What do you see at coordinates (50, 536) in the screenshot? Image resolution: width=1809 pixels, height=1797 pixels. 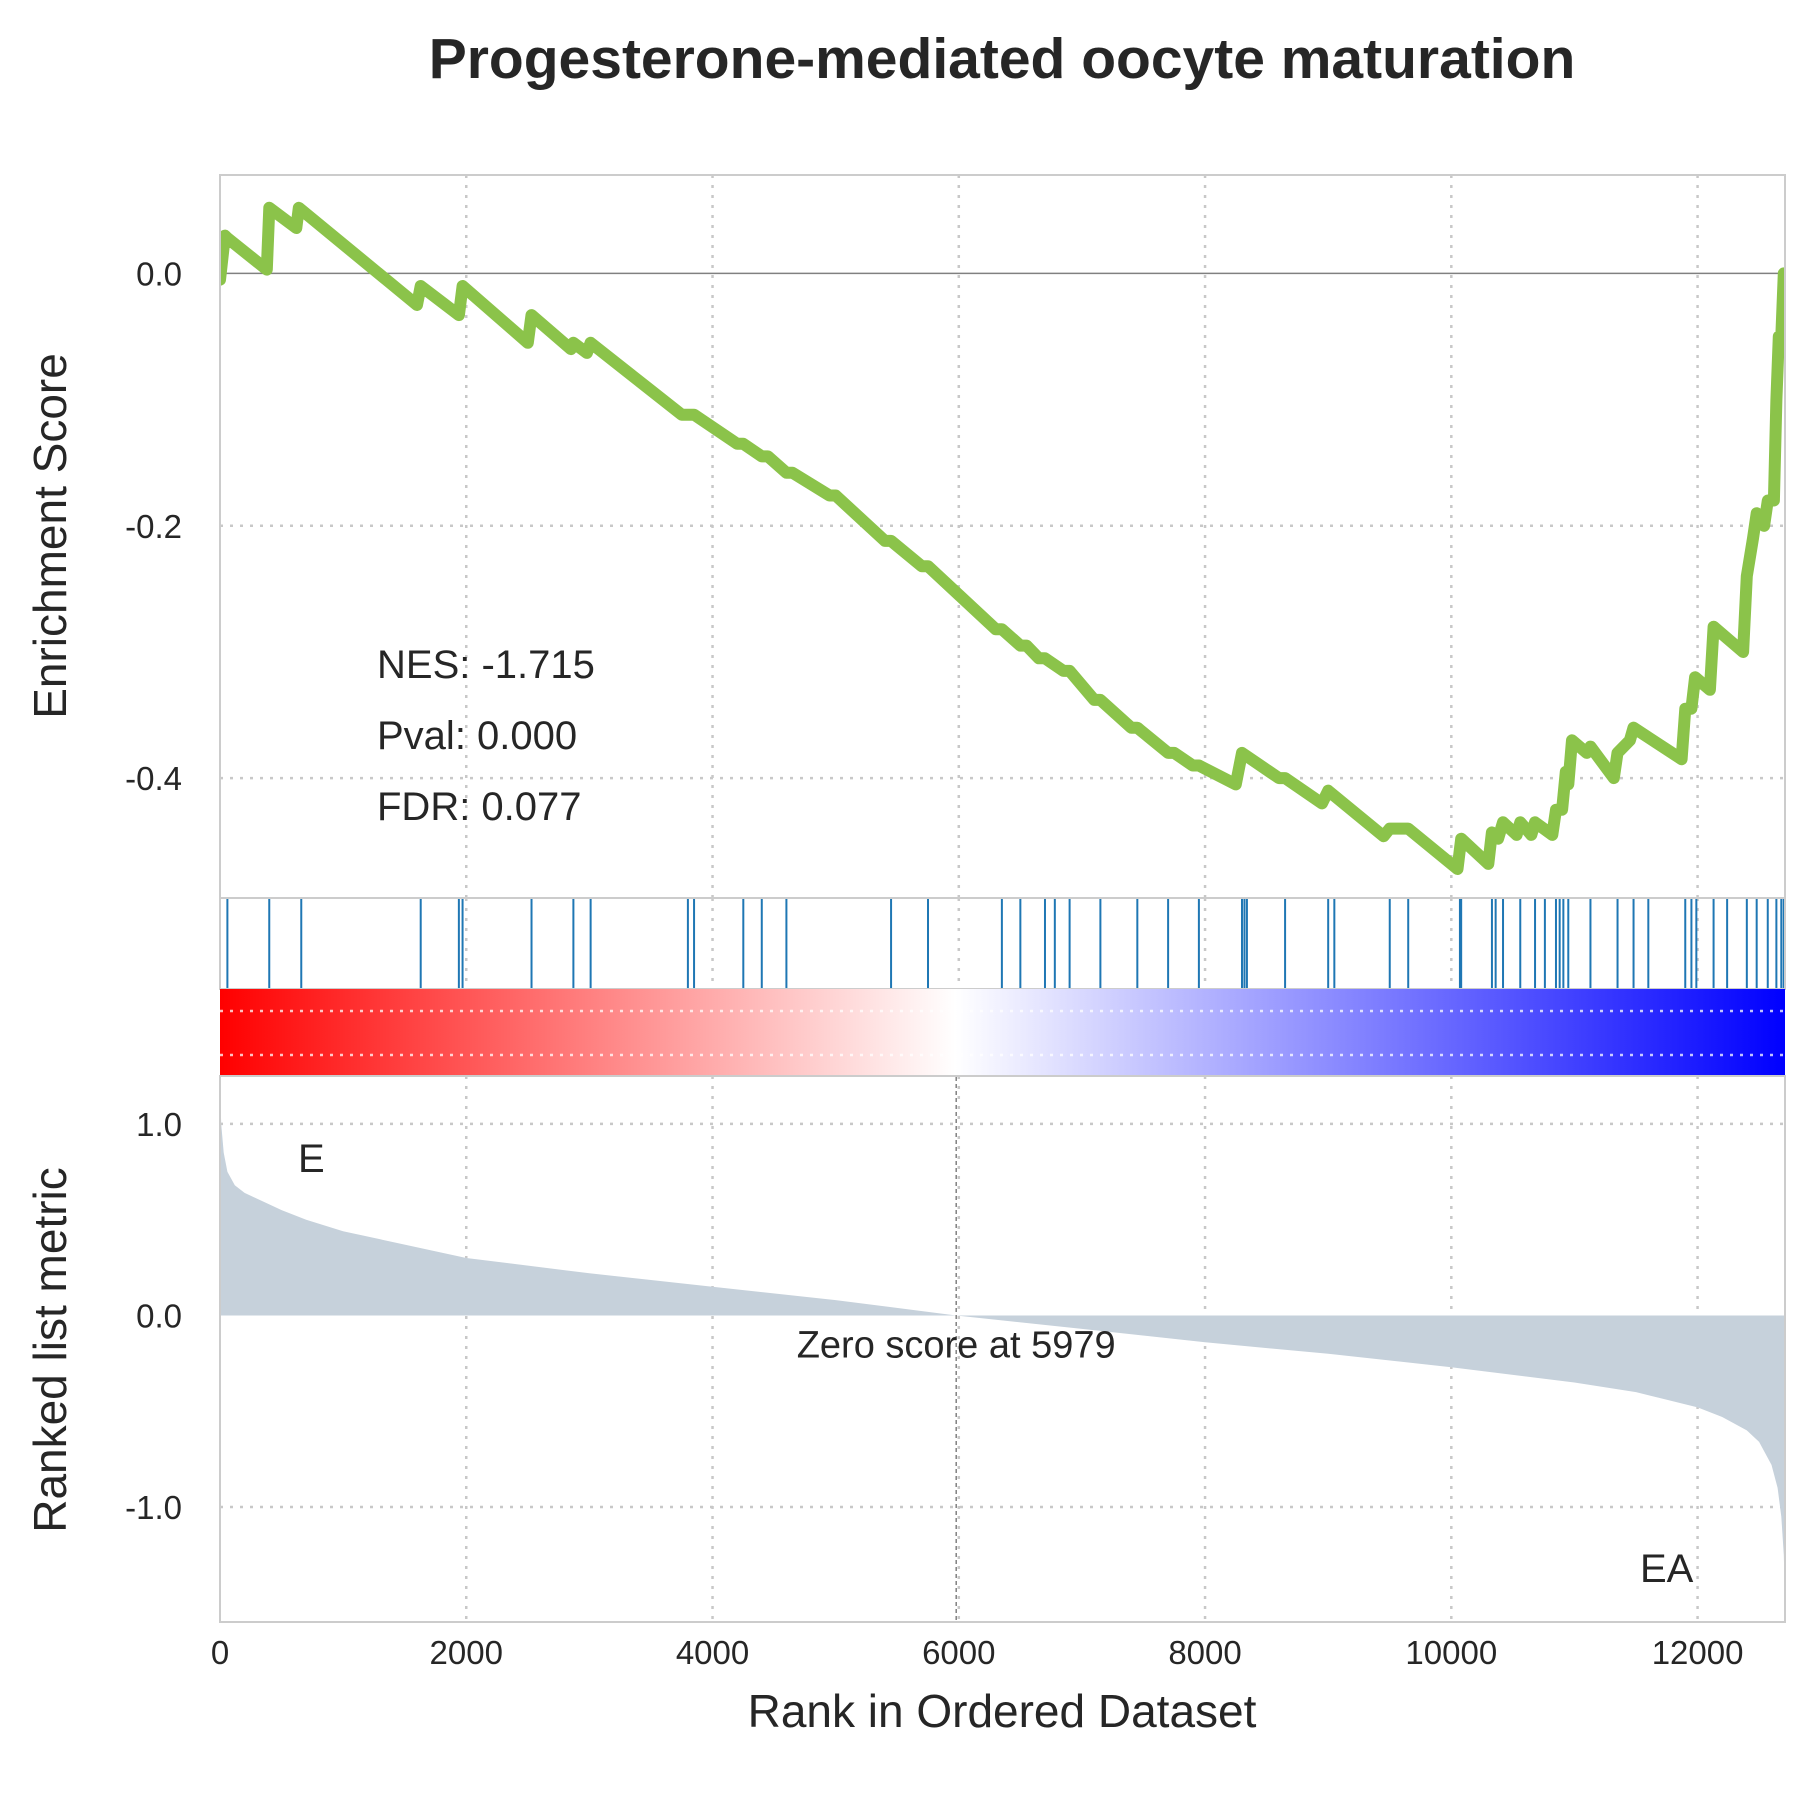 I see `enrichment-y-axis-title: Enrichment Score` at bounding box center [50, 536].